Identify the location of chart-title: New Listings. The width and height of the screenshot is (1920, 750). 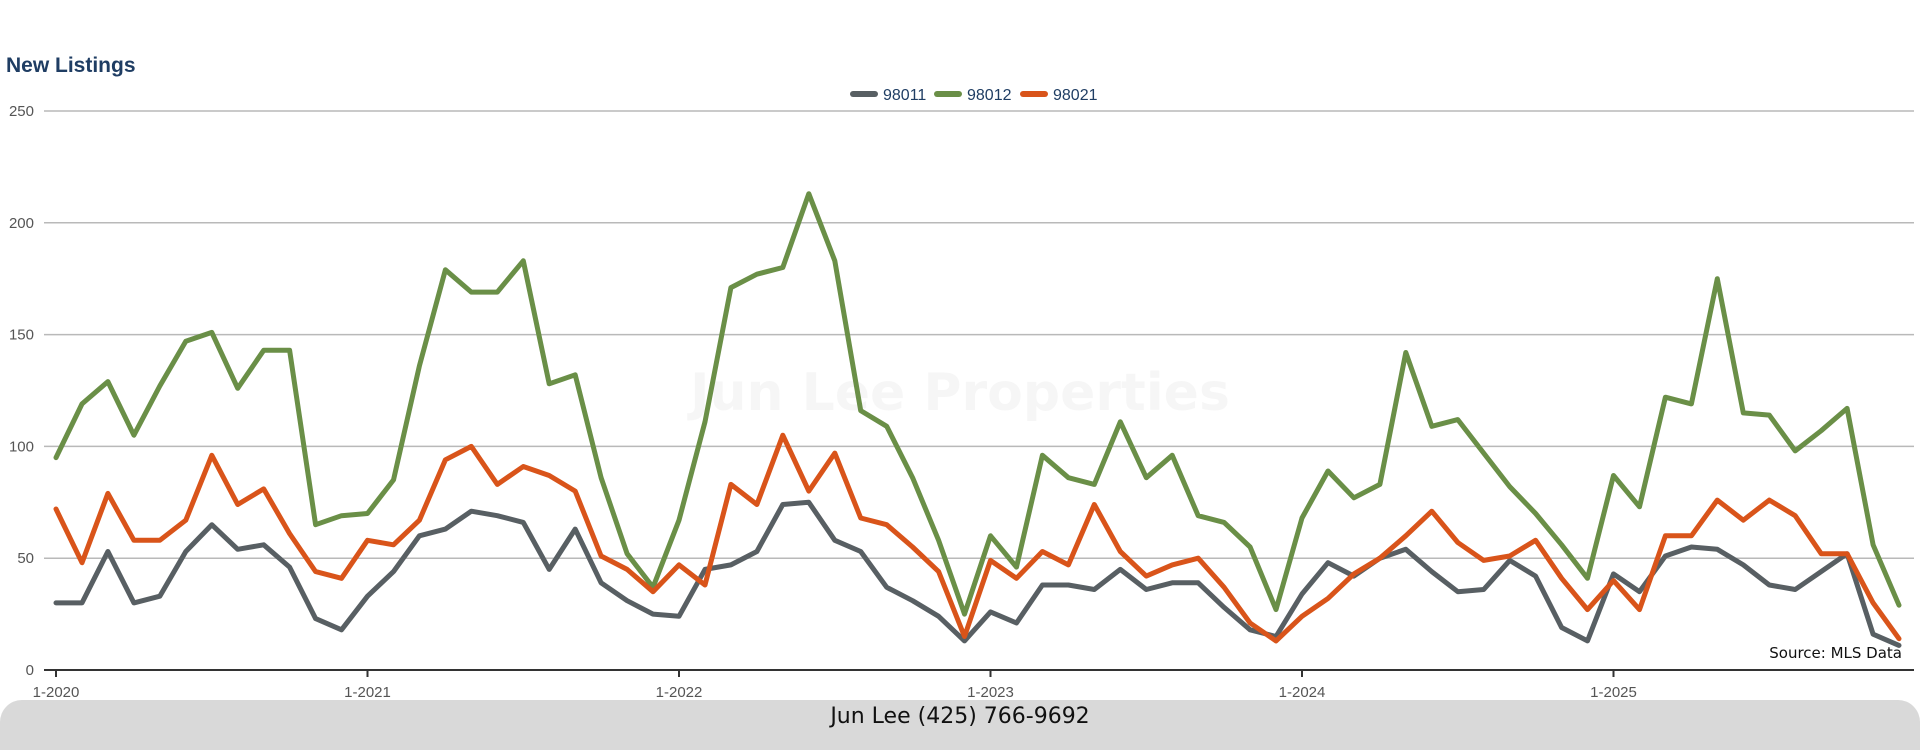
(71, 65).